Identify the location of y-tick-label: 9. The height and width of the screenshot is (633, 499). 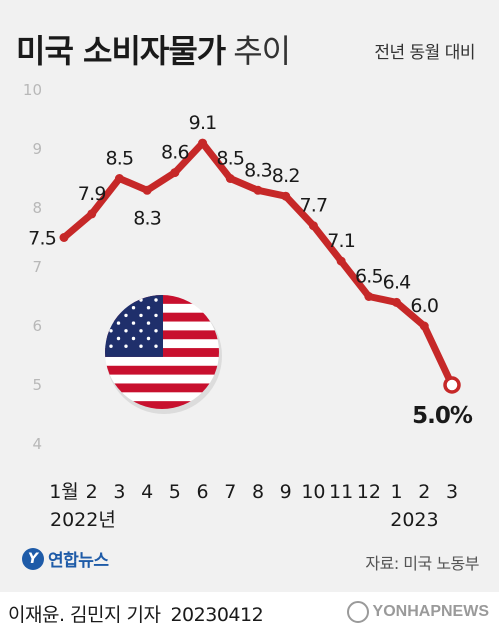
(37, 149).